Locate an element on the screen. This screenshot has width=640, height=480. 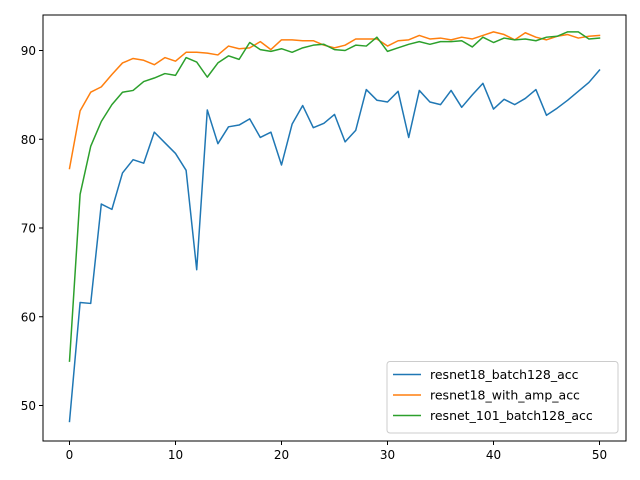
y-tick-label-60: 60 is located at coordinates (28, 317).